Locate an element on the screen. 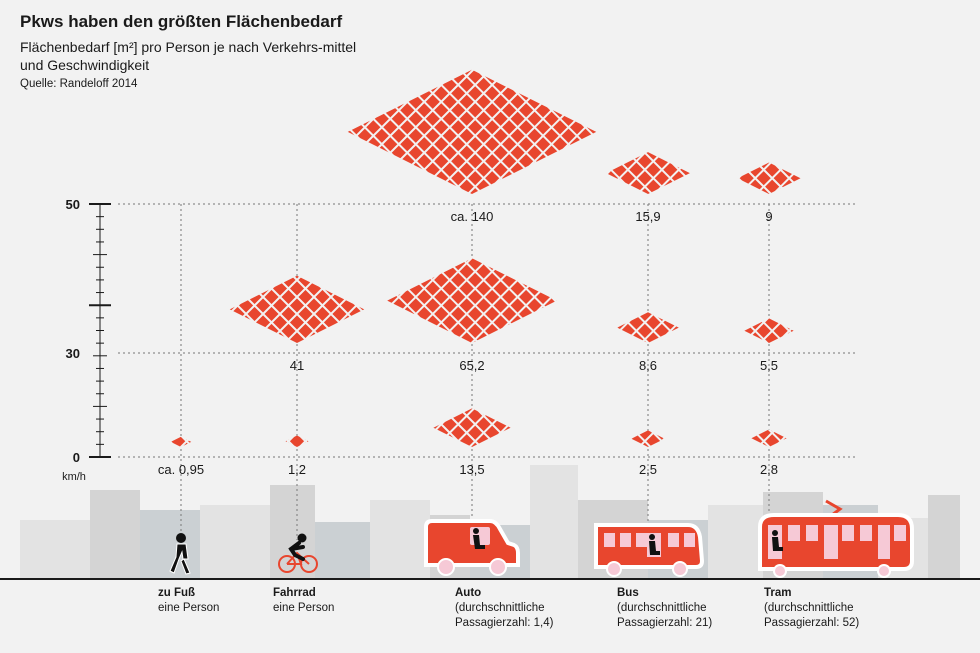 The width and height of the screenshot is (980, 653). value-label: 1,2 is located at coordinates (297, 469).